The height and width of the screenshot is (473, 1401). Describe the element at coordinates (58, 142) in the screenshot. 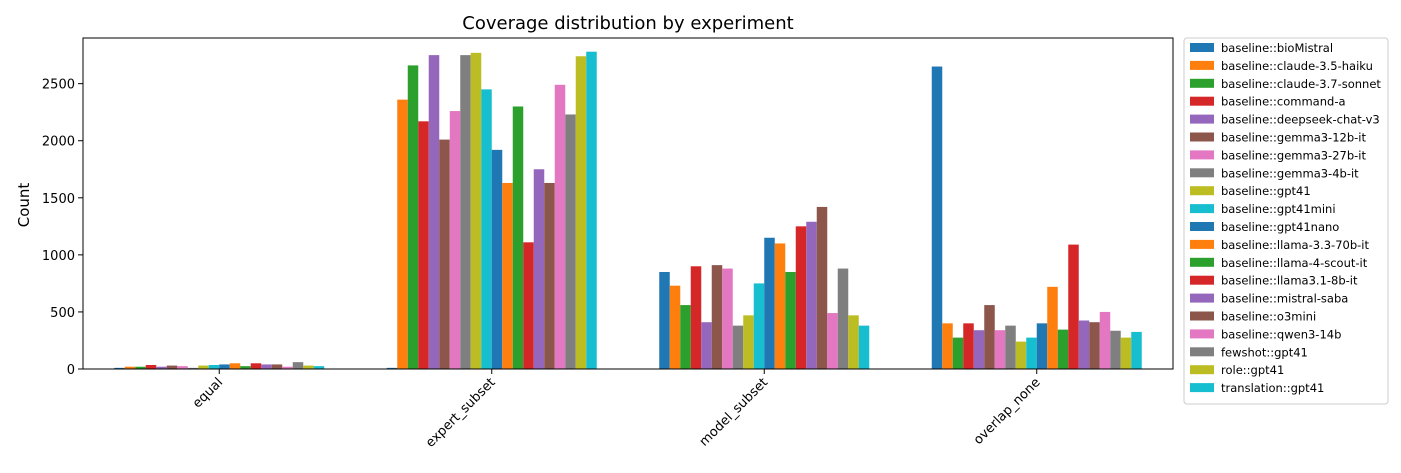

I see `y-tick-label: 2000` at that location.